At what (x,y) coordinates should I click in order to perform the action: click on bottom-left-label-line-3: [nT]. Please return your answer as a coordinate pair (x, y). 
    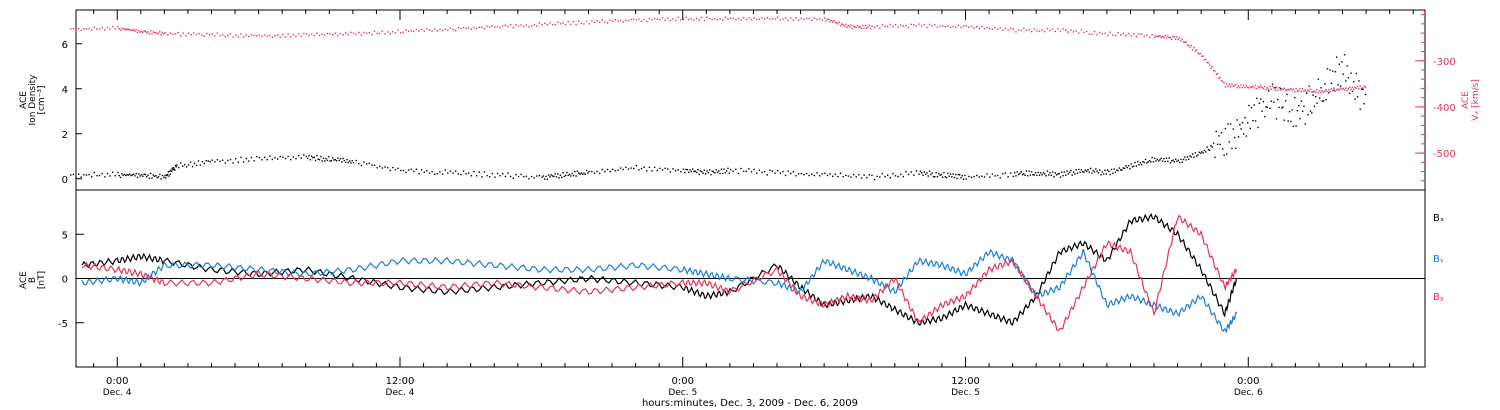
    Looking at the image, I should click on (42, 280).